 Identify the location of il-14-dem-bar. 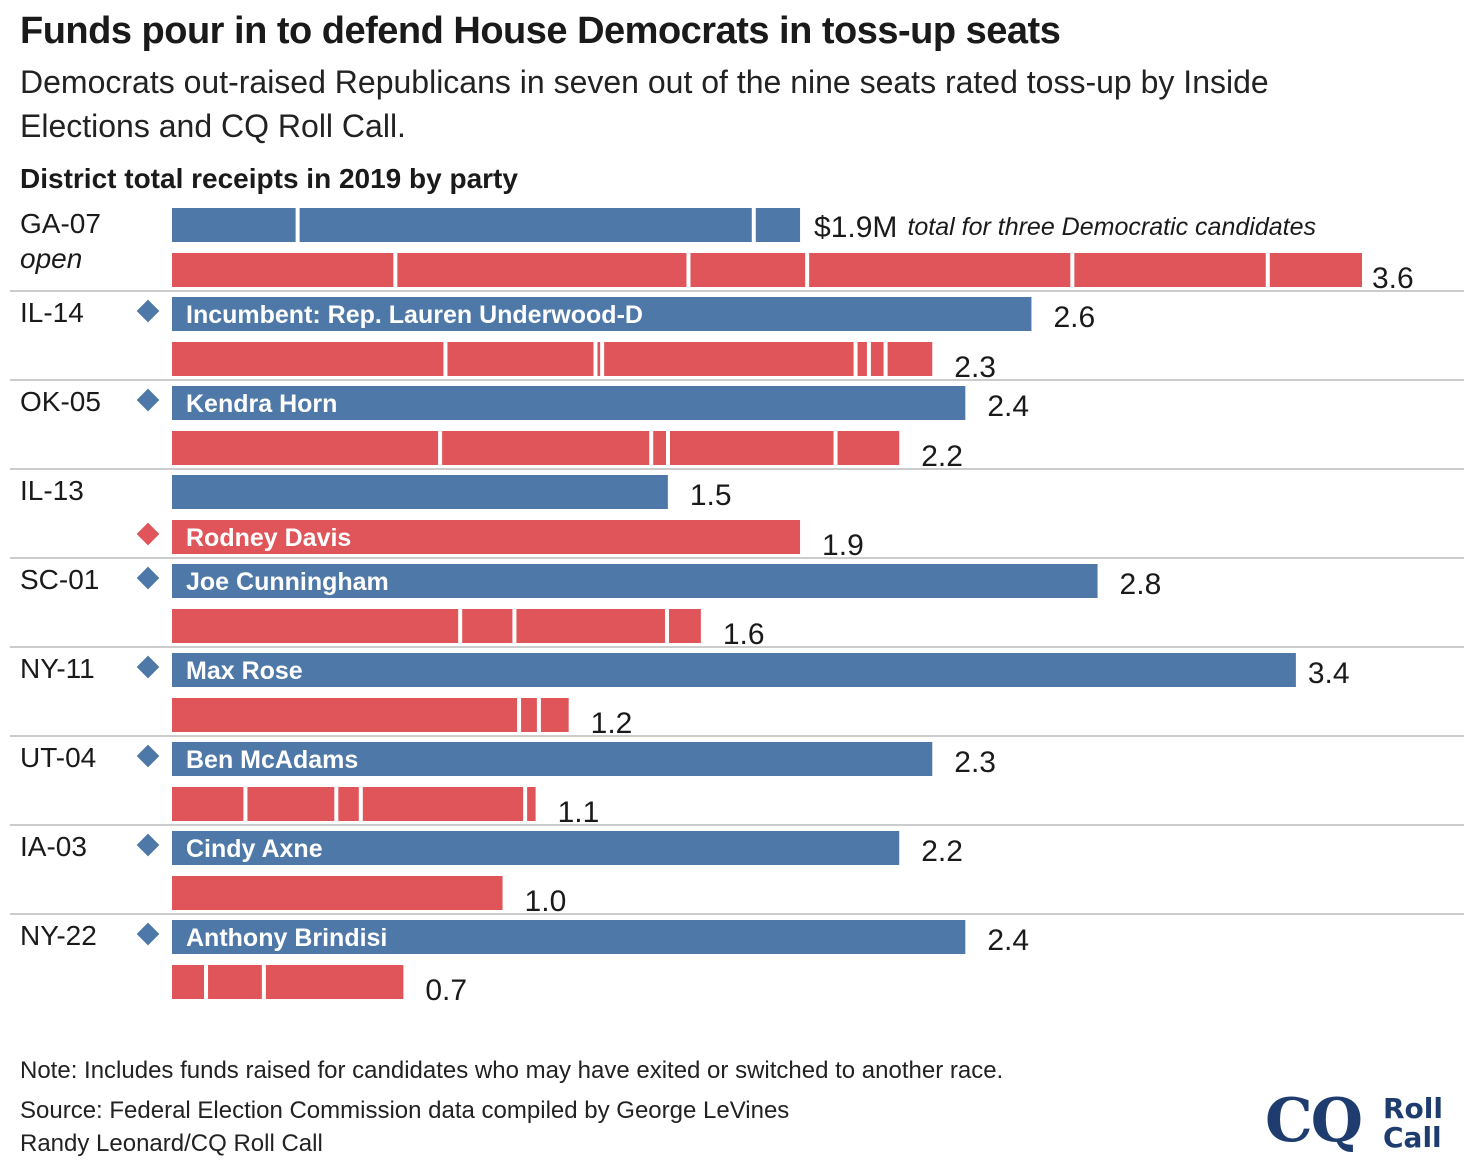
(602, 314).